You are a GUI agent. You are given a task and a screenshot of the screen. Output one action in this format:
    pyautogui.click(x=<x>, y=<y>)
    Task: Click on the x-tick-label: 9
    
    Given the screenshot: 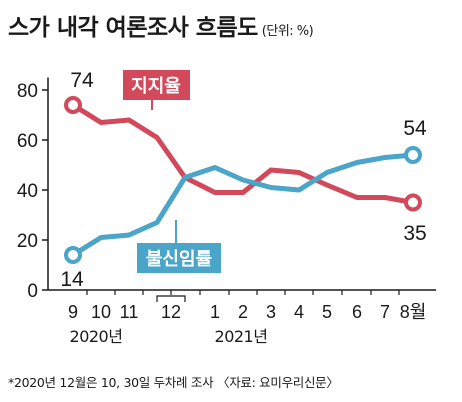 What is the action you would take?
    pyautogui.click(x=73, y=312)
    